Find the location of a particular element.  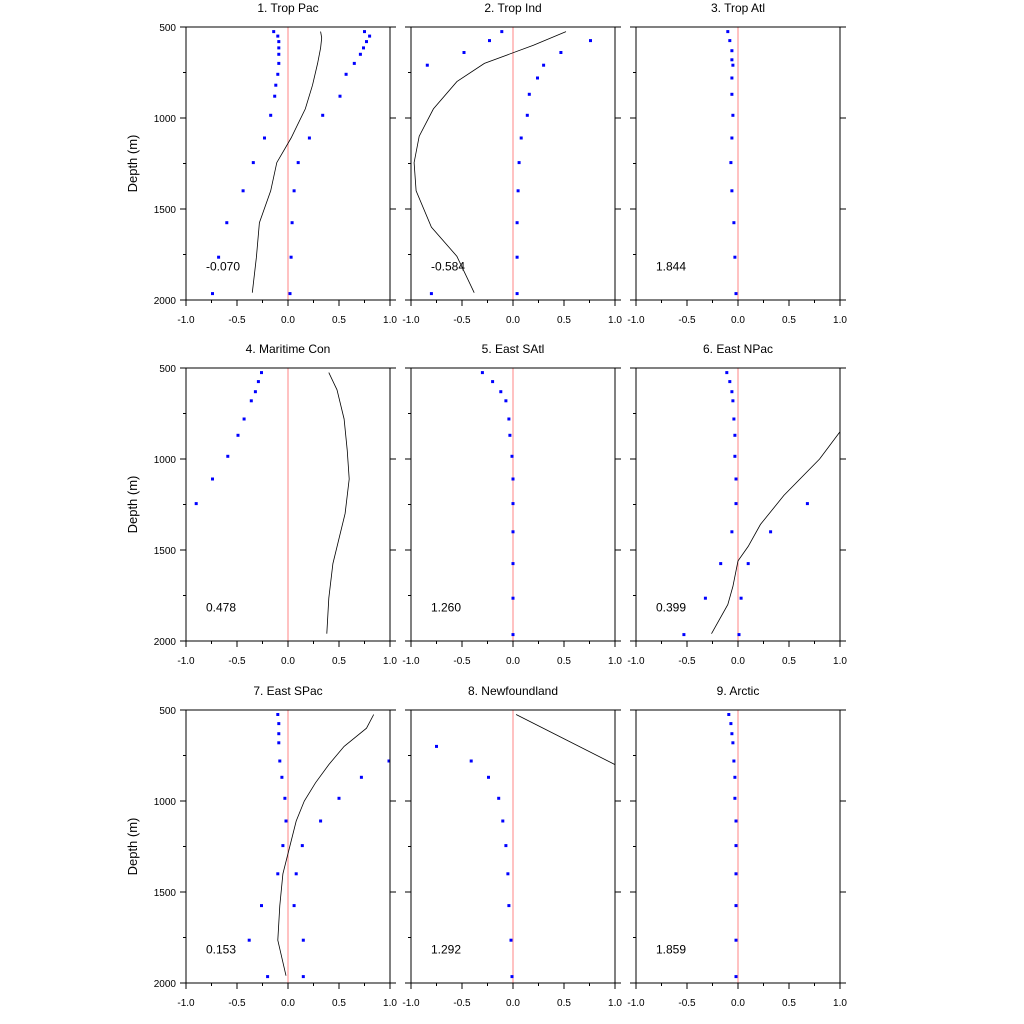

value-label: 0.399 is located at coordinates (671, 608).